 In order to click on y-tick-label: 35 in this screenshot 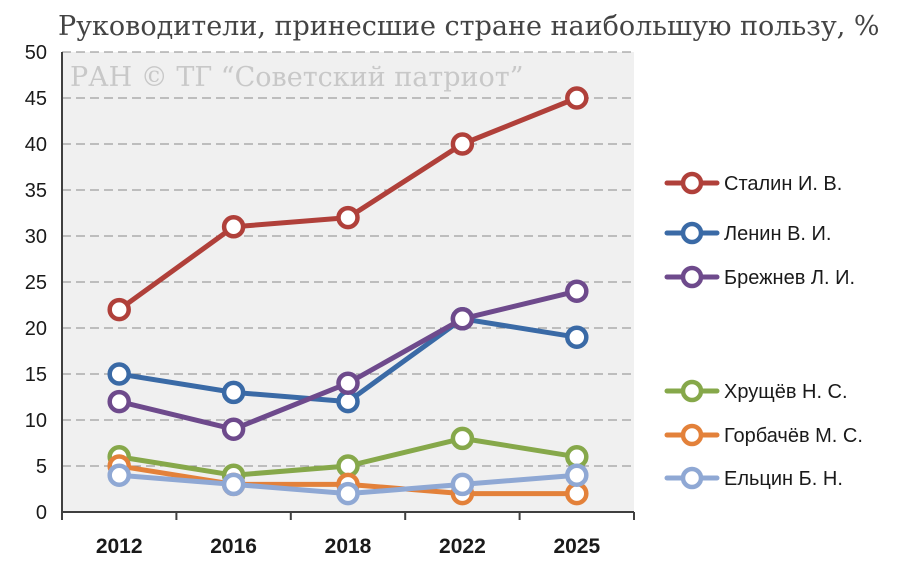, I will do `click(36, 191)`.